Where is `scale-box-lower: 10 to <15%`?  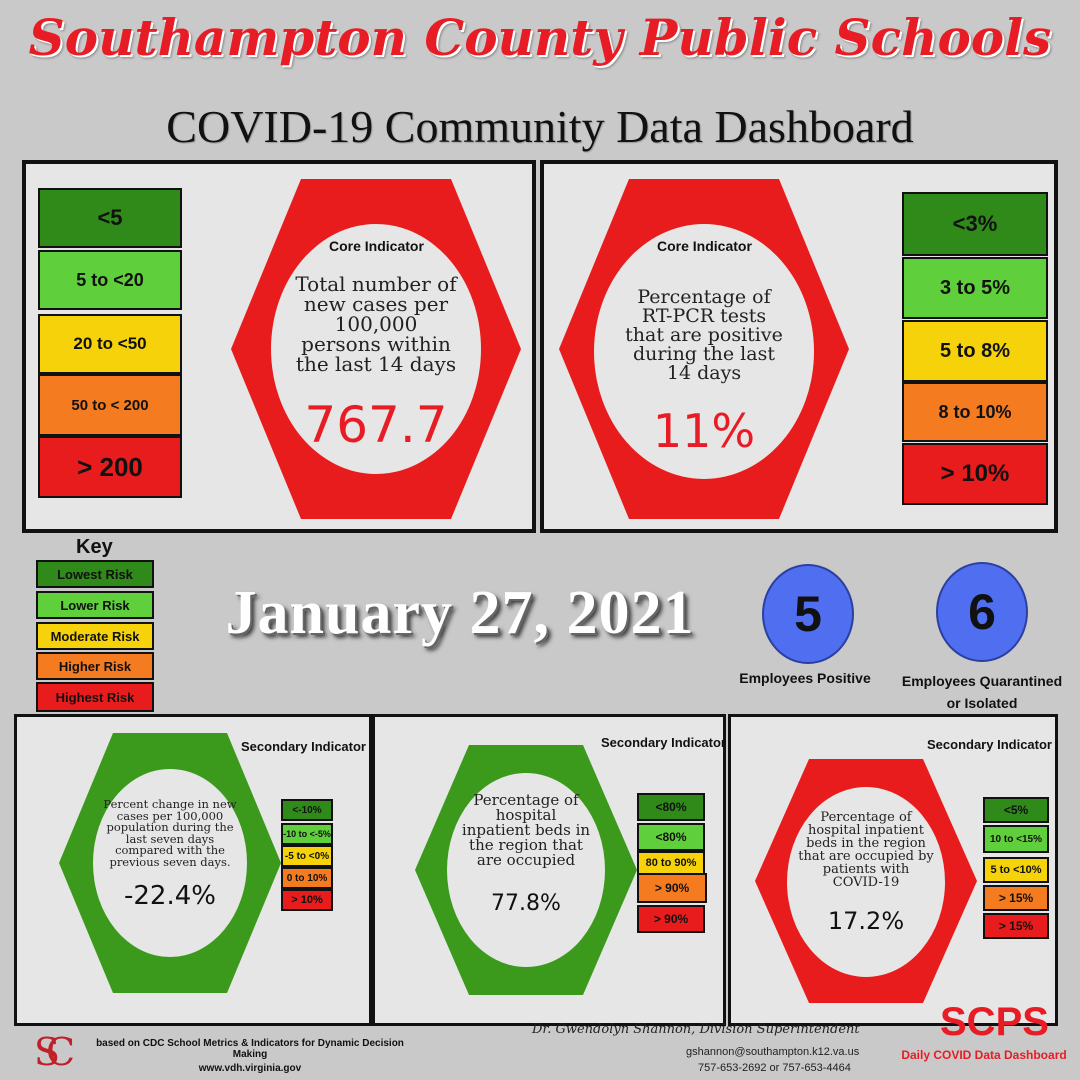 scale-box-lower: 10 to <15% is located at coordinates (1016, 839).